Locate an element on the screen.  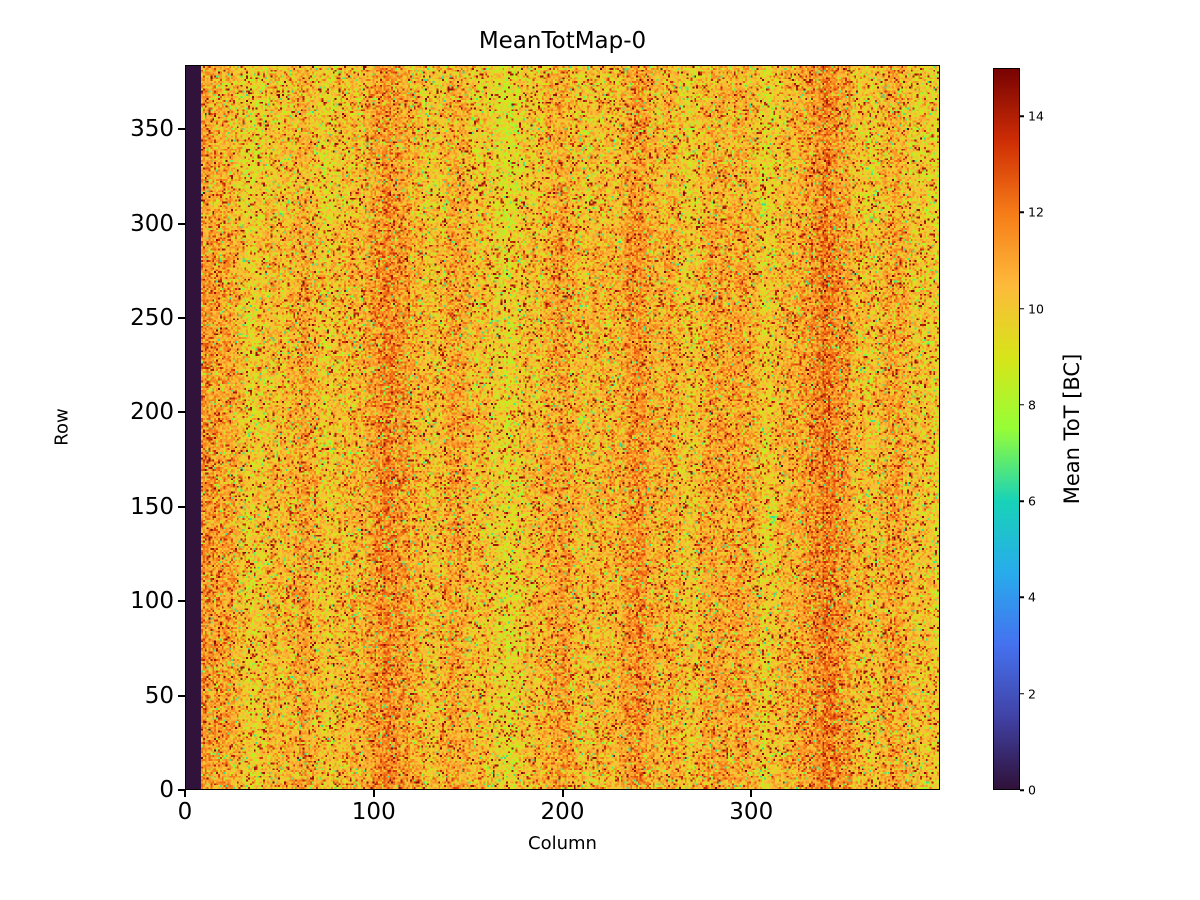
colorbar is located at coordinates (1006, 429).